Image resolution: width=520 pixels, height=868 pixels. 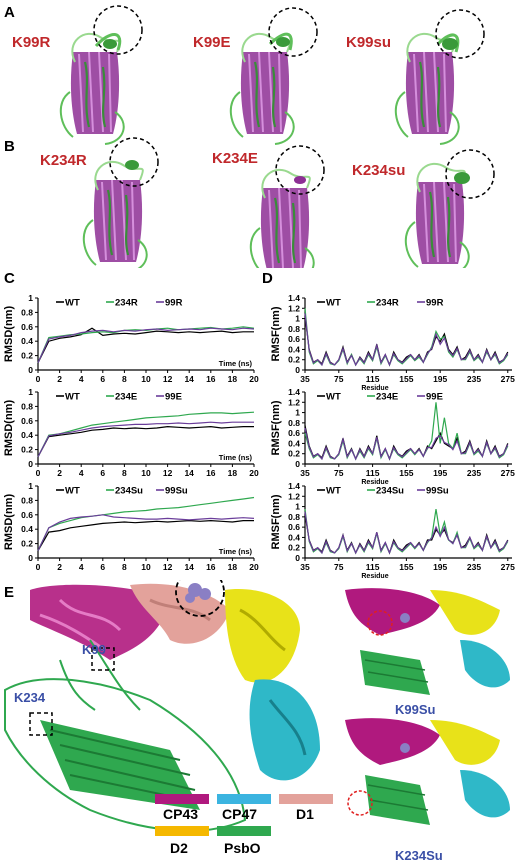 I want to click on structure-k234e, so click(x=282, y=218).